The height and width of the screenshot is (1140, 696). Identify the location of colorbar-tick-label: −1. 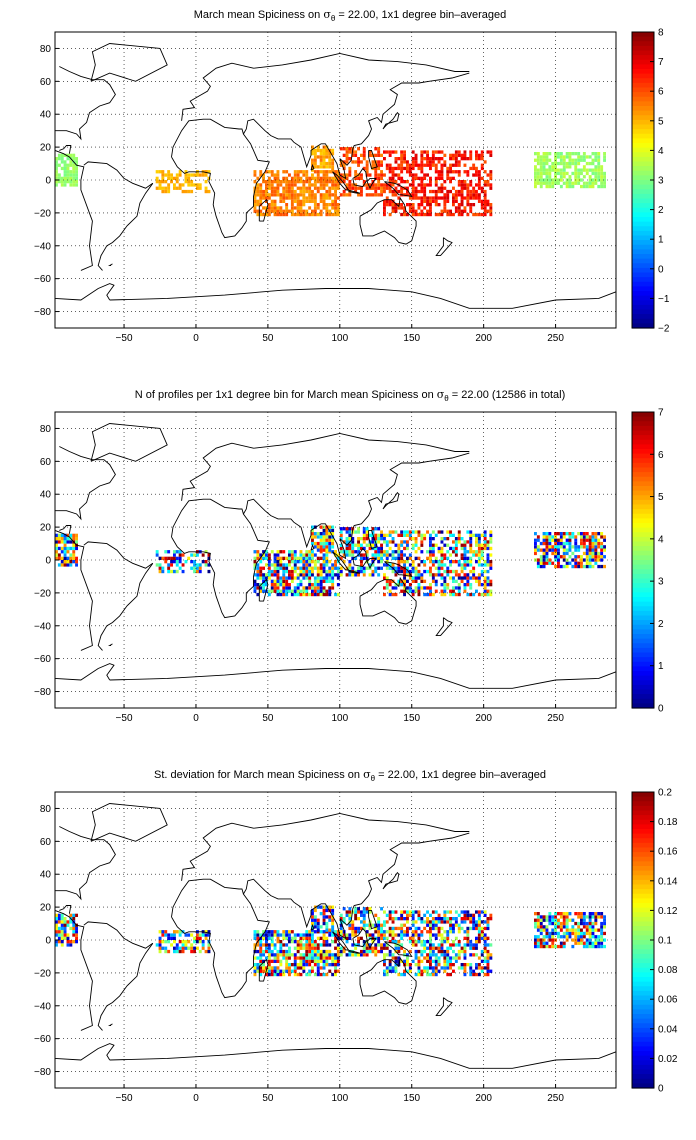
(664, 299).